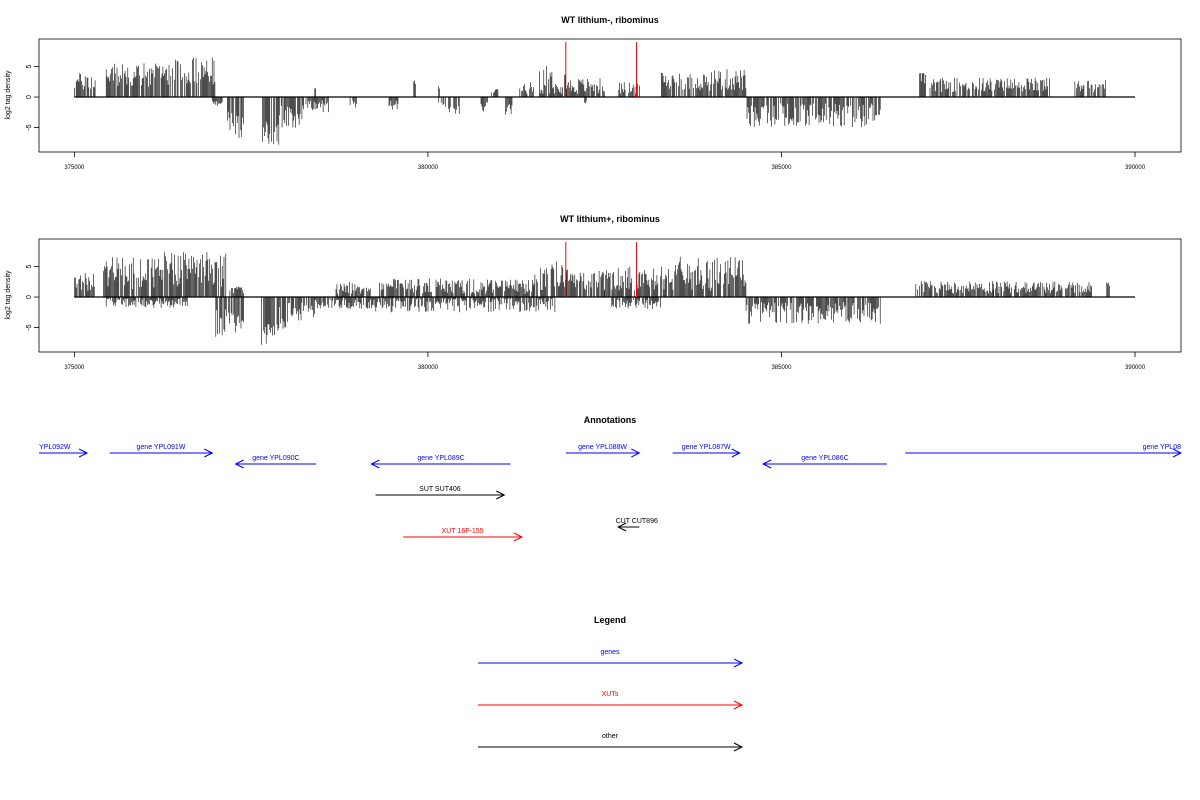 The width and height of the screenshot is (1200, 800). What do you see at coordinates (610, 20) in the screenshot?
I see `panel-lithium-minus-title: WT lithium-, ribominus` at bounding box center [610, 20].